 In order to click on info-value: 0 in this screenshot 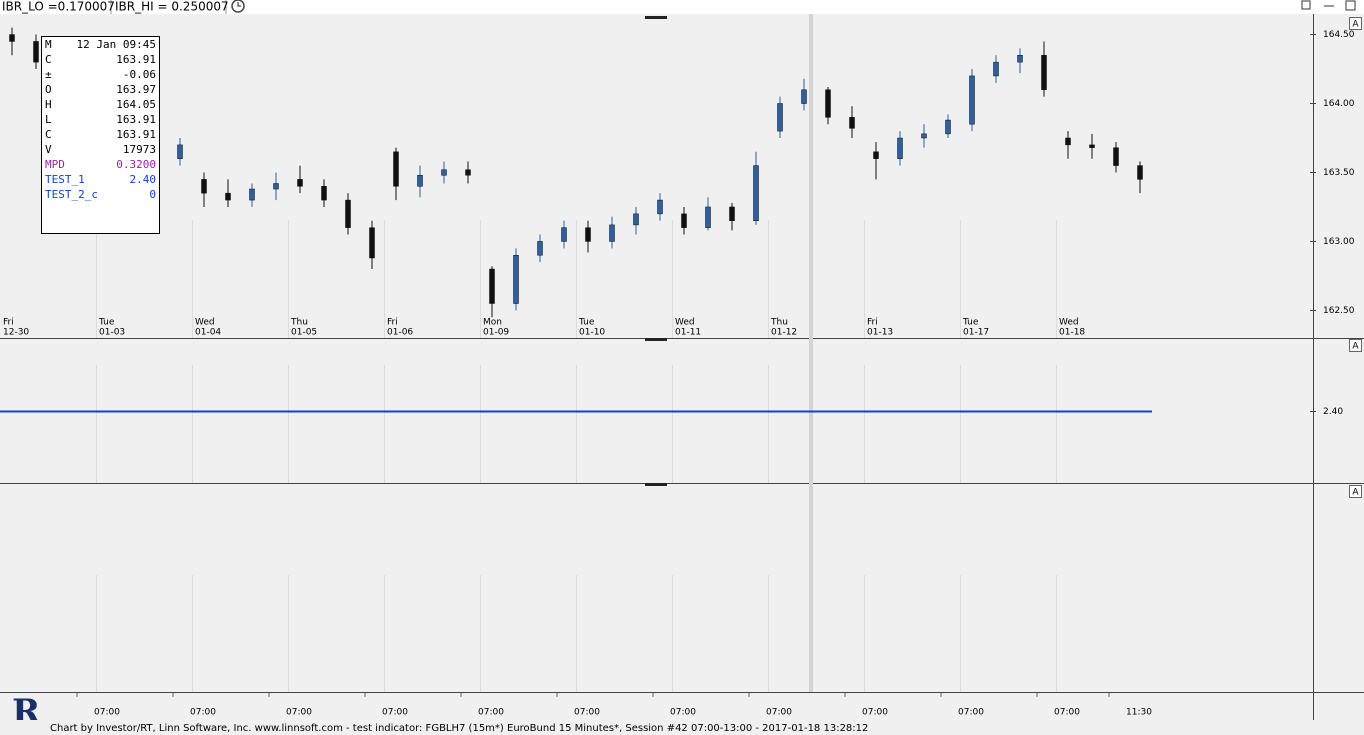, I will do `click(152, 194)`.